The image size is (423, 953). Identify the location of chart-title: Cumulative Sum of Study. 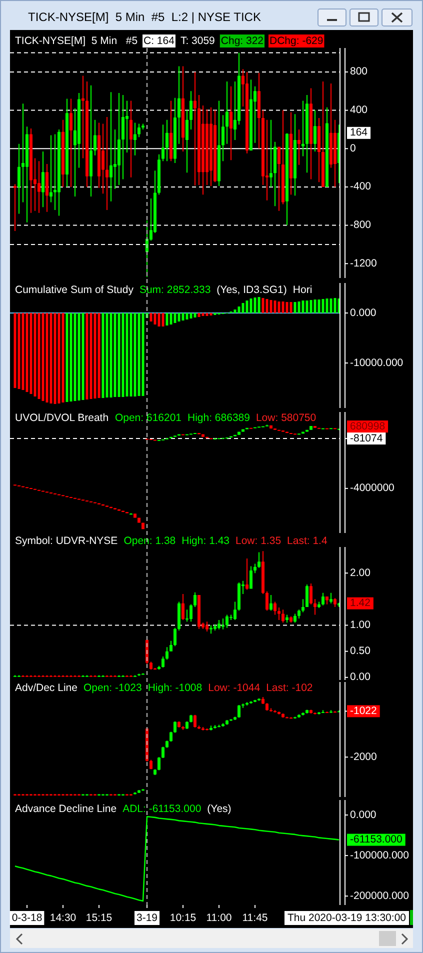
(74, 290).